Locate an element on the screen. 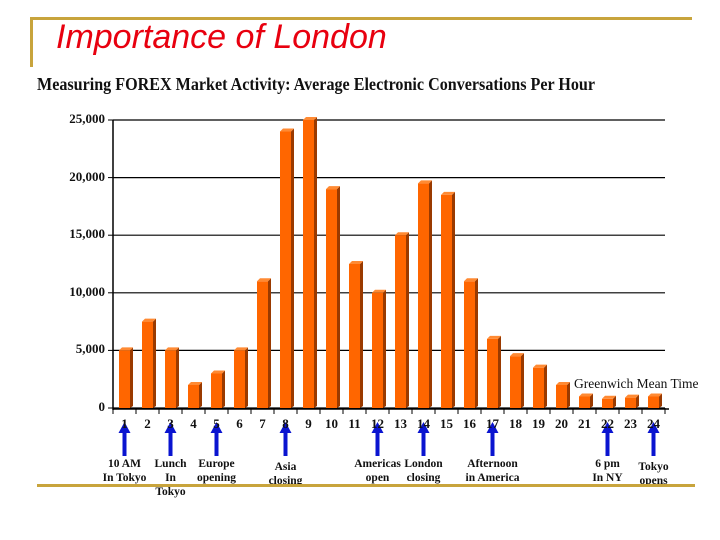 This screenshot has height=540, width=720. event-annotation: Europe opening is located at coordinates (216, 471).